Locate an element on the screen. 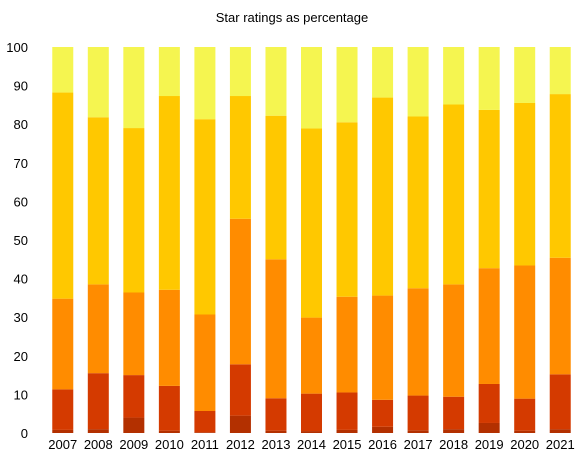 This screenshot has height=463, width=584. y-tick-label: 30 is located at coordinates (21, 317).